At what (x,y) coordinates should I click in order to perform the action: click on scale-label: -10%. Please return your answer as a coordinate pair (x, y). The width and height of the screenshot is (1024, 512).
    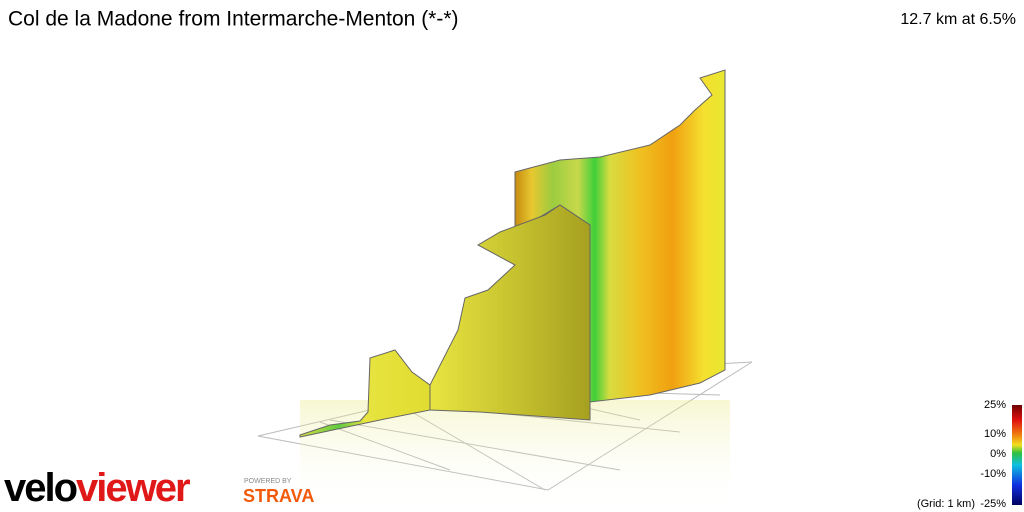
    Looking at the image, I should click on (993, 474).